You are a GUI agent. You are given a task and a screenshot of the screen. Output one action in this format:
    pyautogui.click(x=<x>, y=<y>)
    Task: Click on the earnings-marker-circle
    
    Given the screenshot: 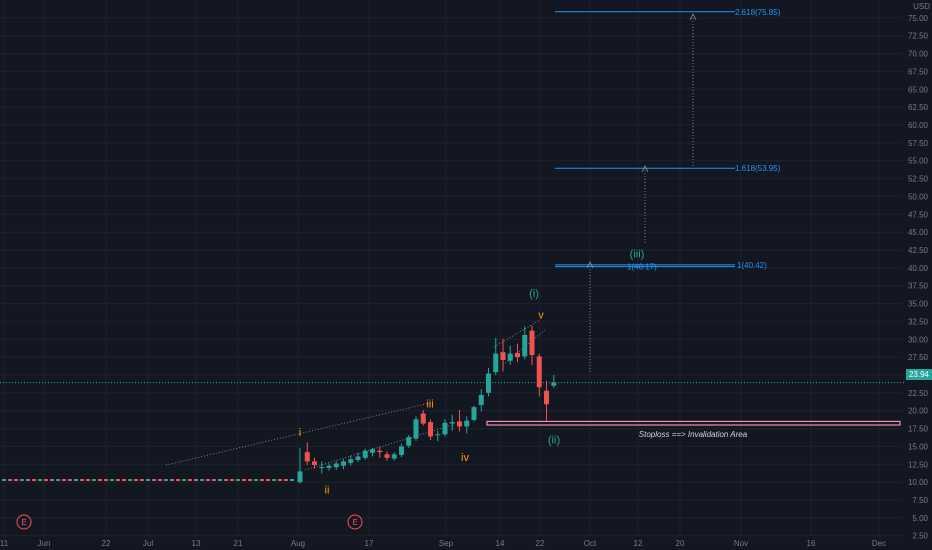 What is the action you would take?
    pyautogui.click(x=24, y=522)
    